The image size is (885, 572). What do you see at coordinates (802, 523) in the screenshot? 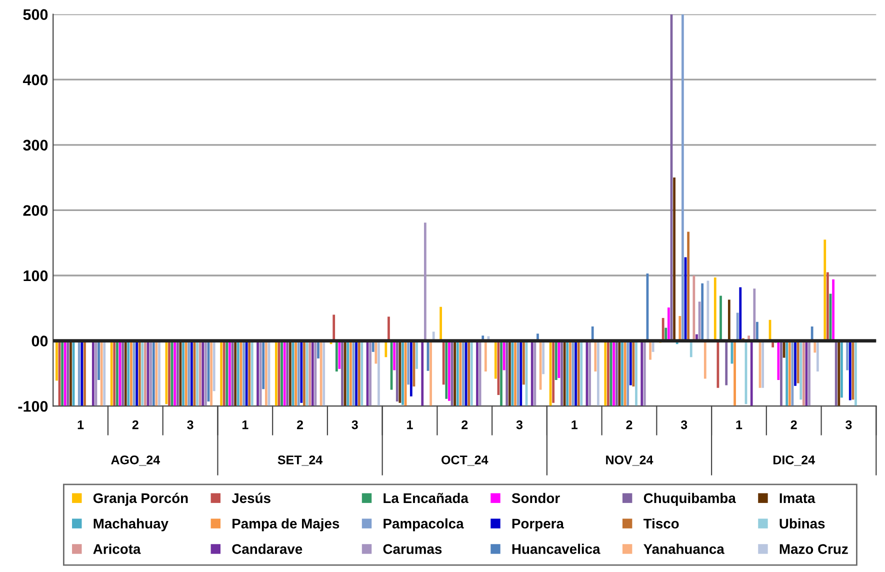
I see `legend-label: Ubinas` at bounding box center [802, 523].